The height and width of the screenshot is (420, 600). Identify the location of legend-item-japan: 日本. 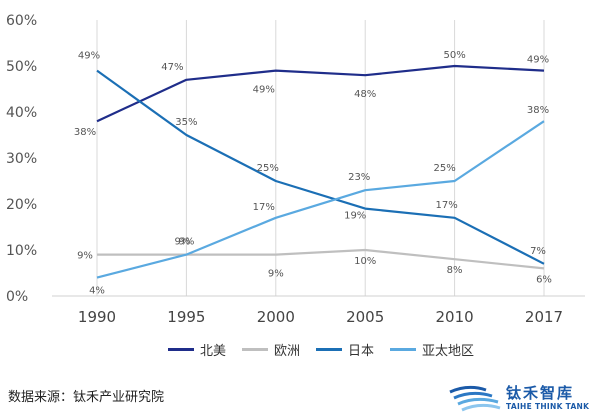
(345, 349).